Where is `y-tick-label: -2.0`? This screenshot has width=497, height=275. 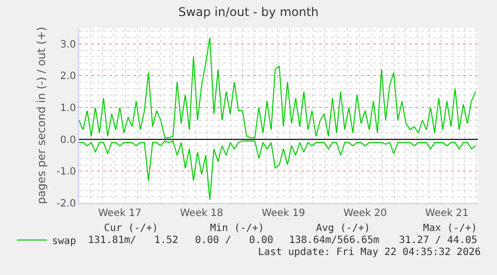
y-tick-label: -2.0 is located at coordinates (66, 204).